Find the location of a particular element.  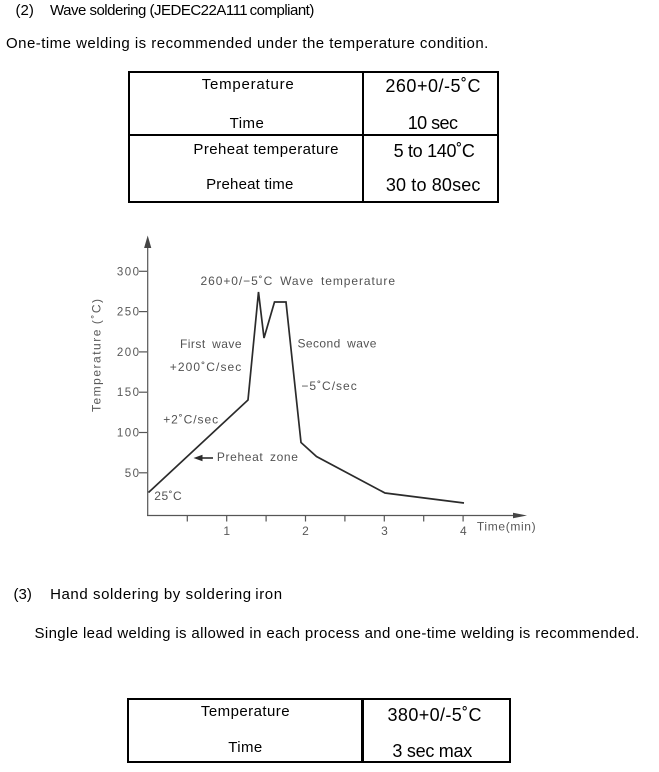

svg-text: 1 is located at coordinates (226, 531).